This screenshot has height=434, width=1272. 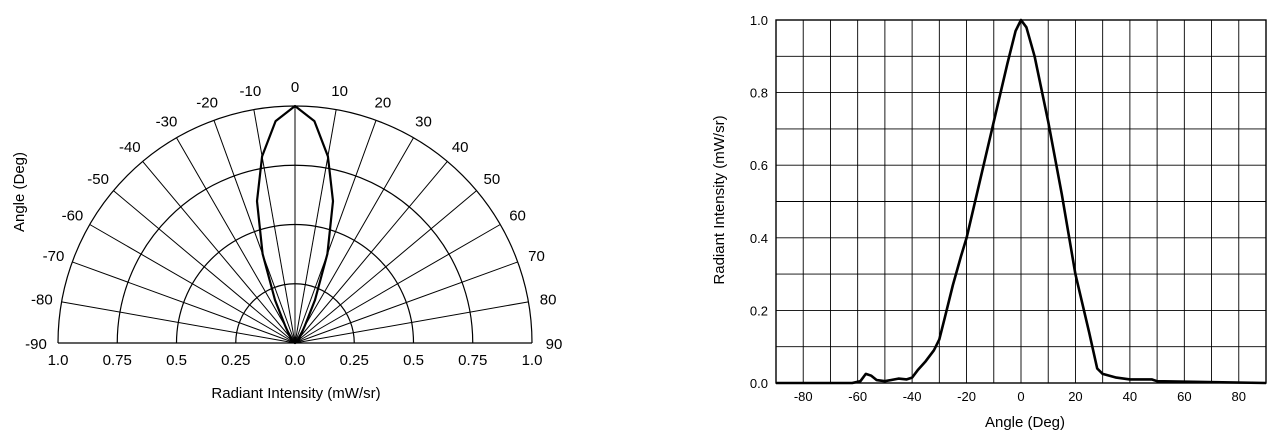 What do you see at coordinates (1184, 396) in the screenshot?
I see `cartesian-x-tick-label: 60` at bounding box center [1184, 396].